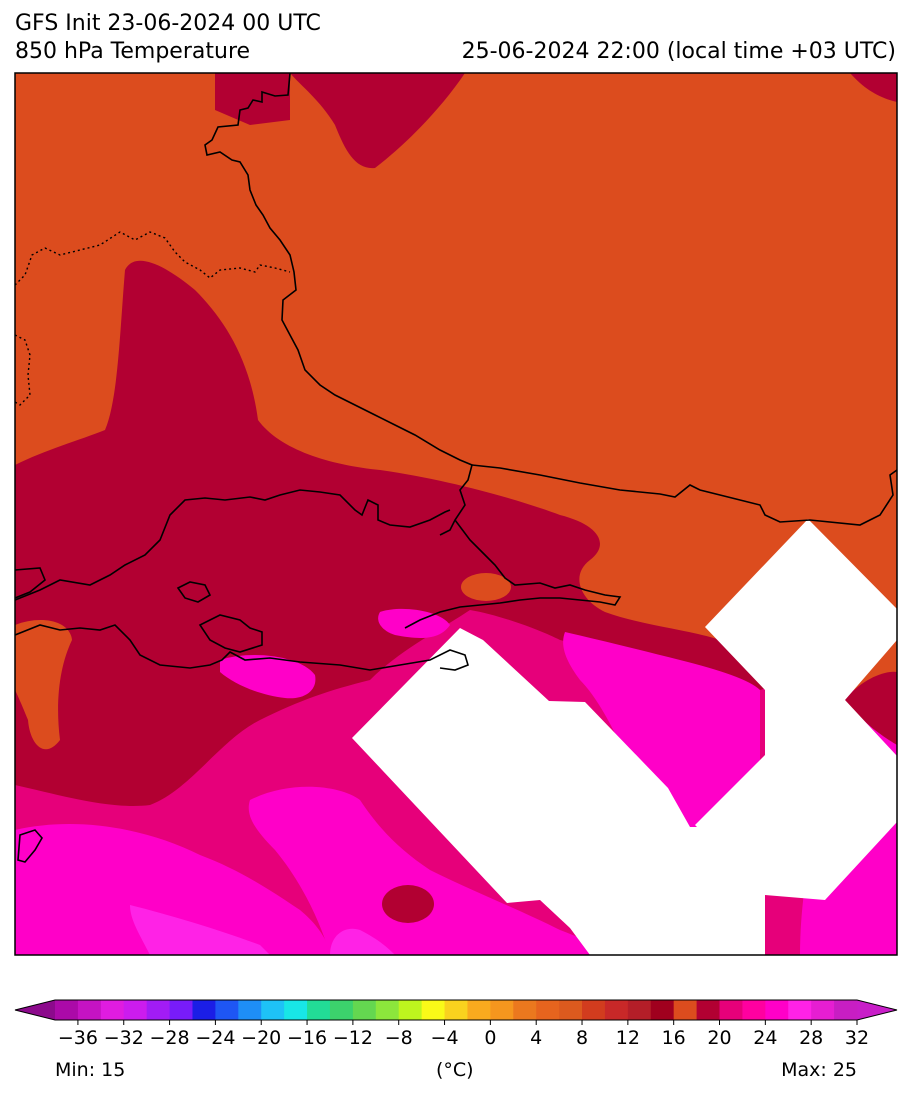 The image size is (912, 1097). I want to click on coastline-marmara-south, so click(241, 647).